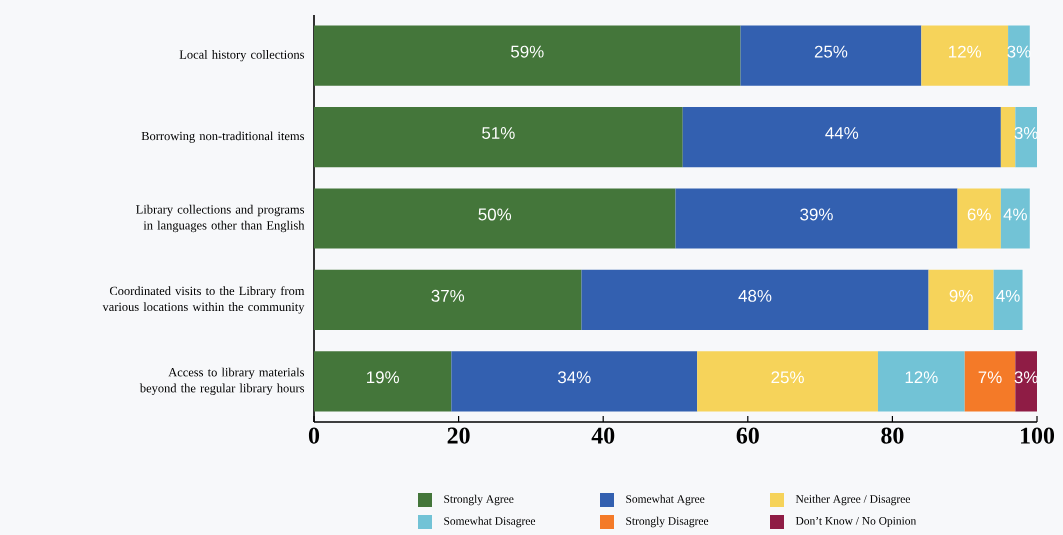 The width and height of the screenshot is (1063, 535). I want to click on x-tick-label: 20, so click(458, 435).